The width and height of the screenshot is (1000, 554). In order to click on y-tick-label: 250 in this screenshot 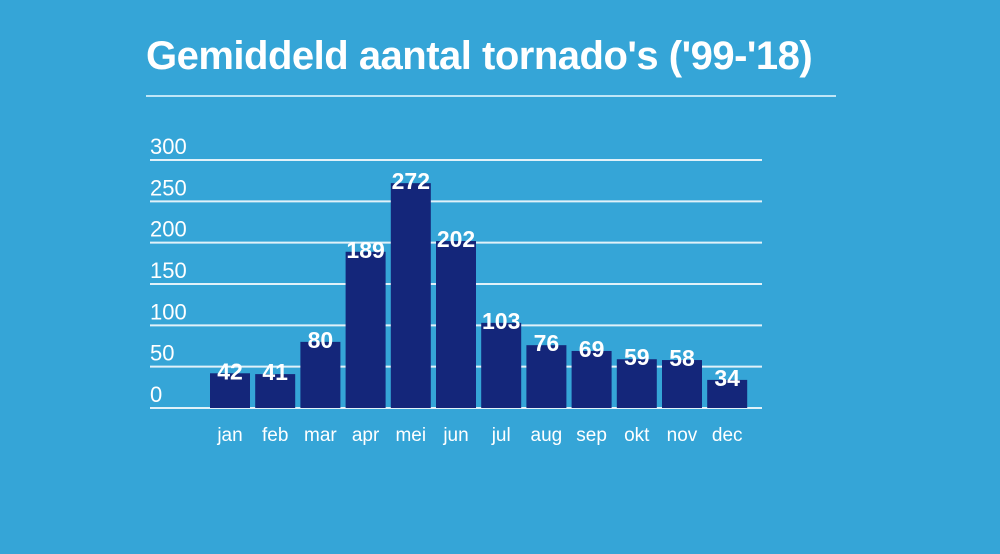, I will do `click(168, 187)`.